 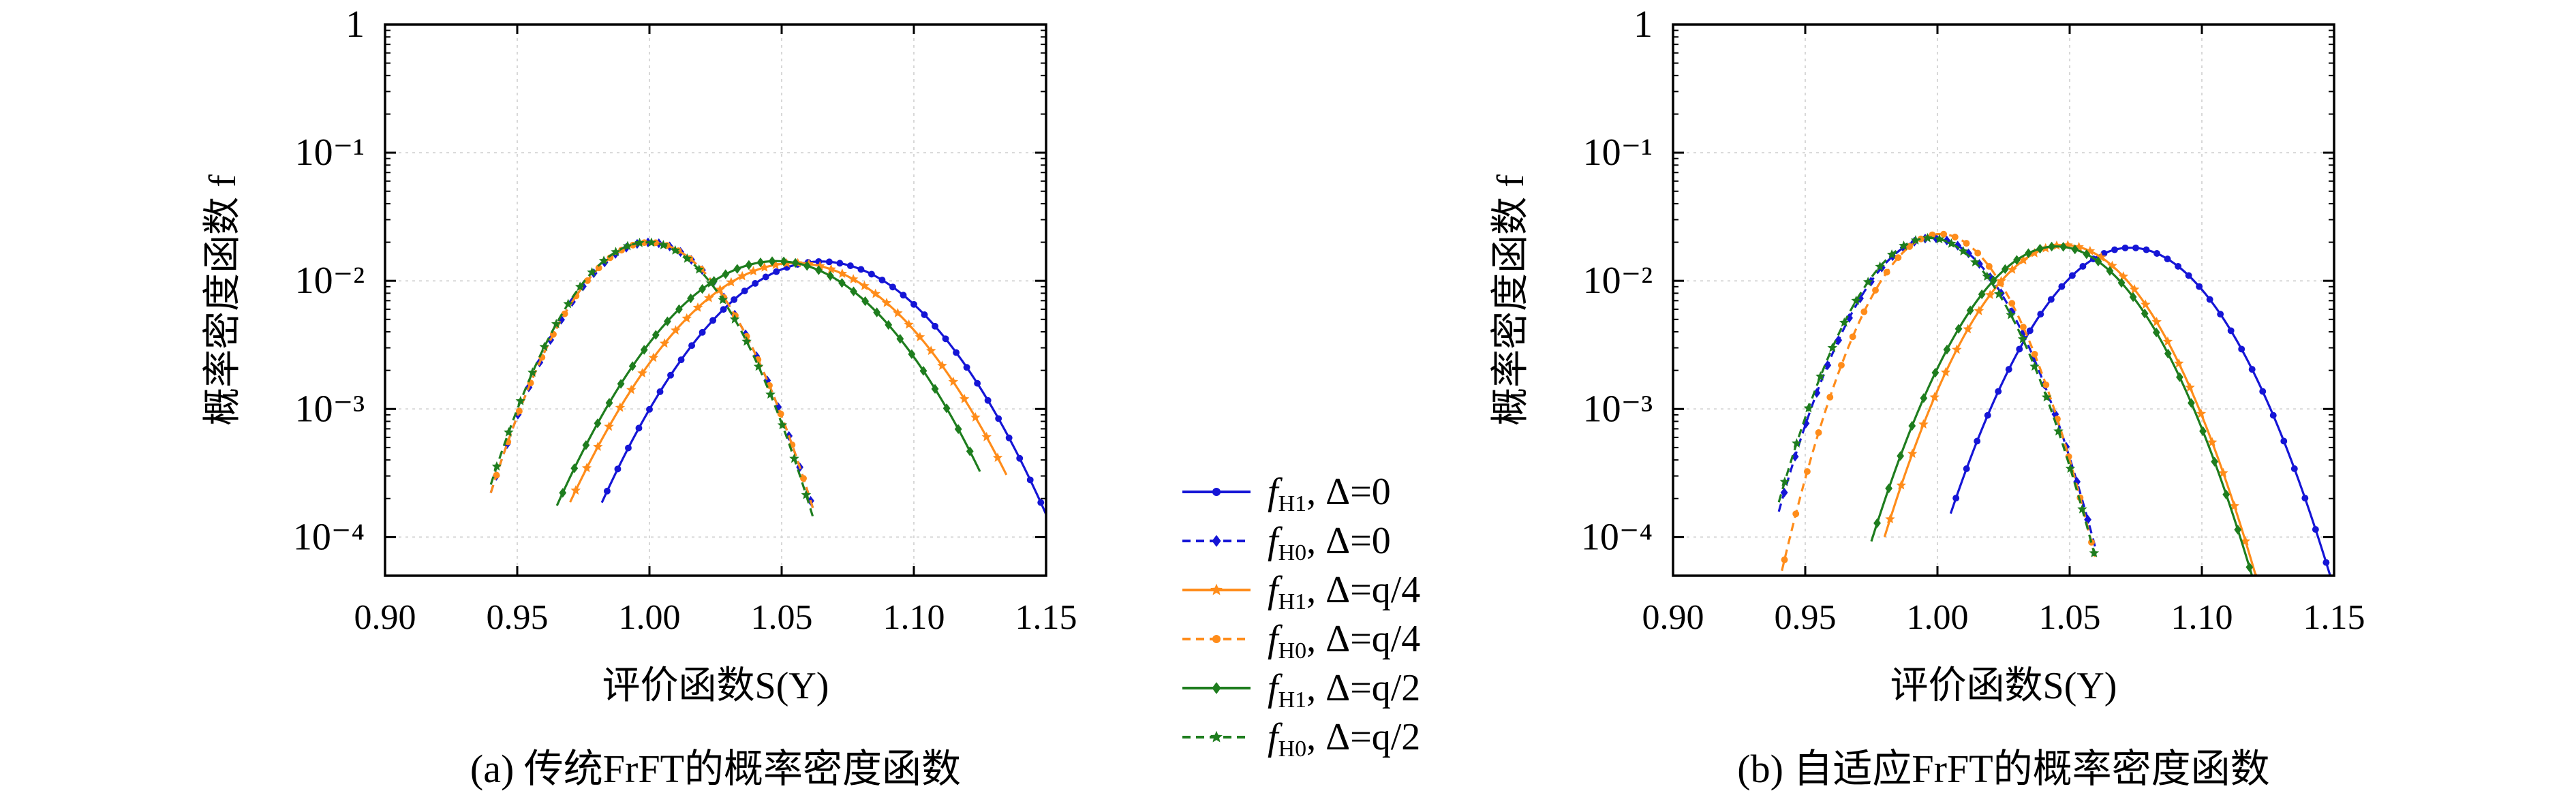 What do you see at coordinates (330, 409) in the screenshot?
I see `y-tick-label: 10⁻³` at bounding box center [330, 409].